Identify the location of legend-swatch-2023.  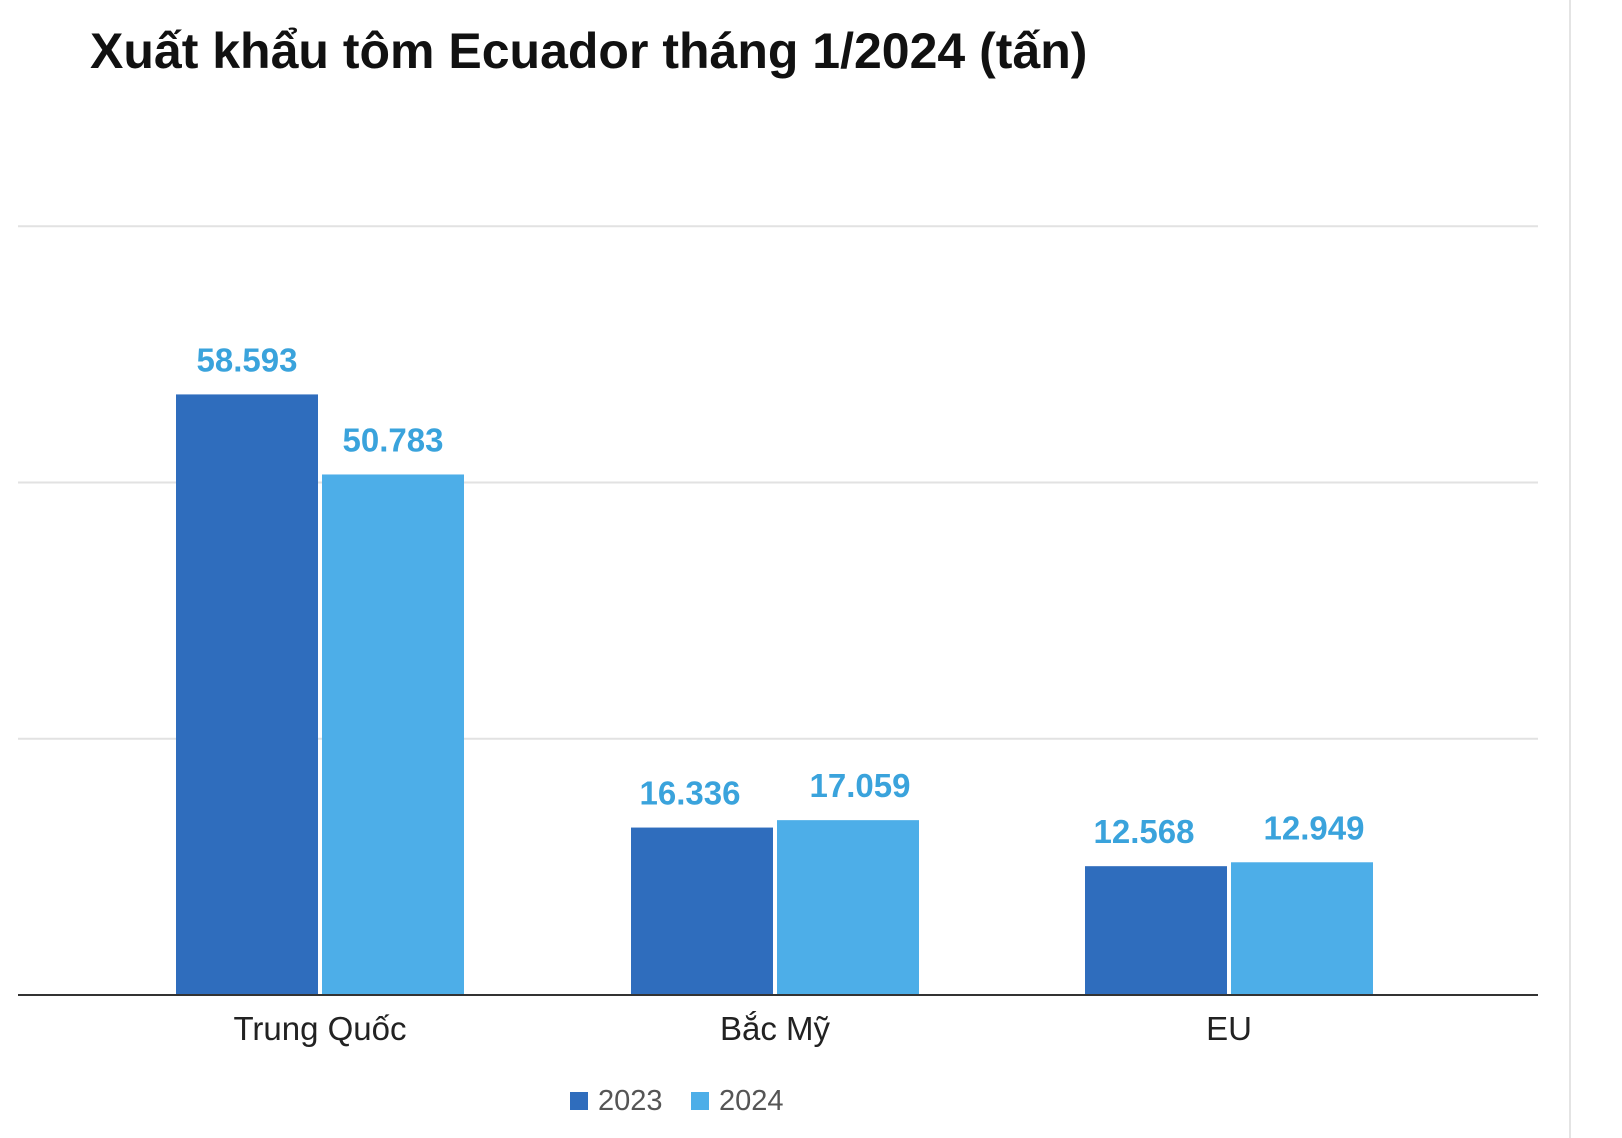
(579, 1101).